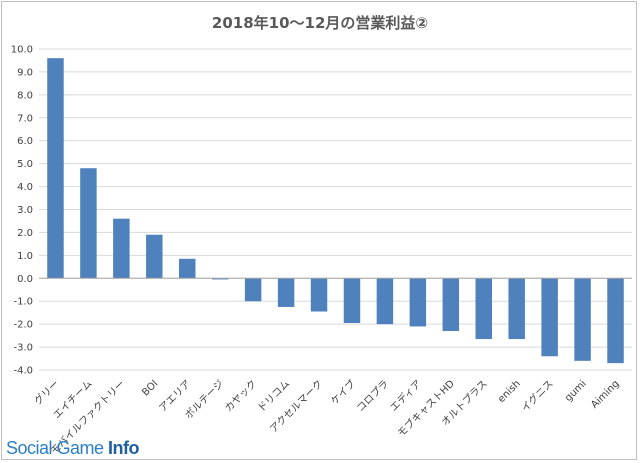  Describe the element at coordinates (23, 348) in the screenshot. I see `y-tick-label: -3.0` at that location.